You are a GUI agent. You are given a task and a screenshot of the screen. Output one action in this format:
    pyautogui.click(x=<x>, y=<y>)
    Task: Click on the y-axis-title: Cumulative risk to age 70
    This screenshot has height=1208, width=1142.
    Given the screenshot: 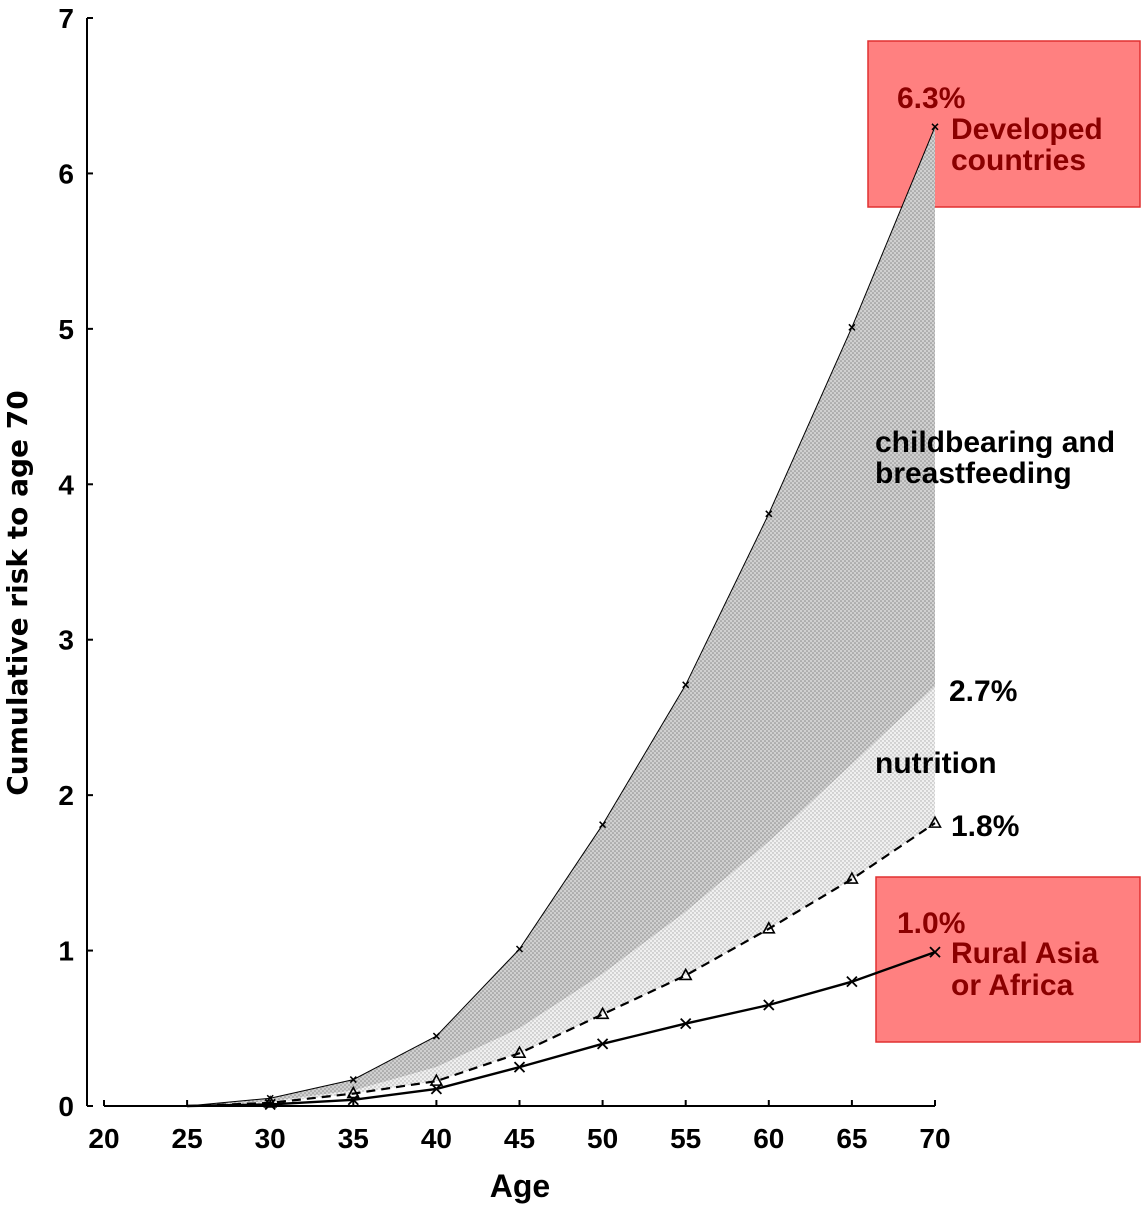 What is the action you would take?
    pyautogui.click(x=17, y=593)
    